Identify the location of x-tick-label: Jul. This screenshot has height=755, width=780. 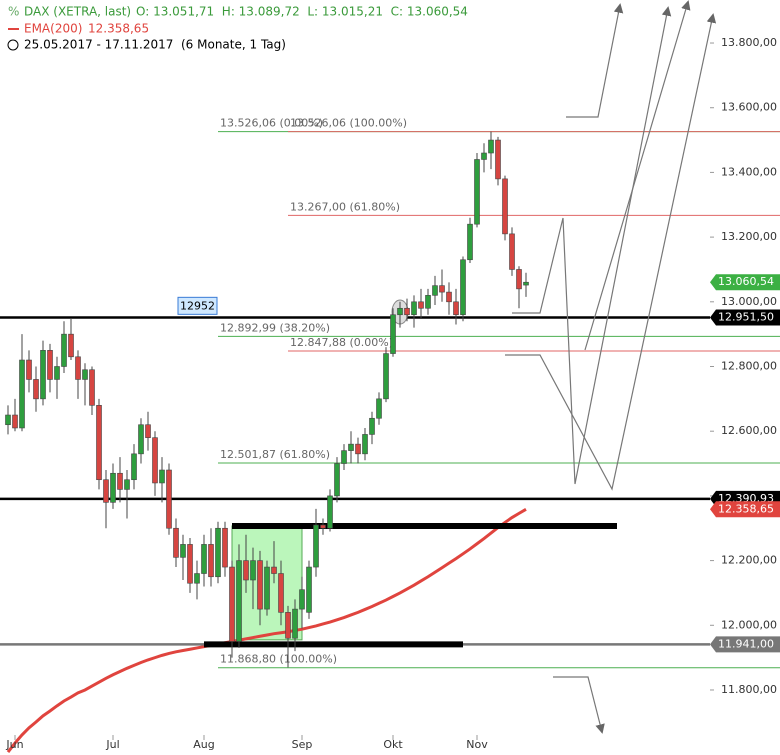
(112, 744).